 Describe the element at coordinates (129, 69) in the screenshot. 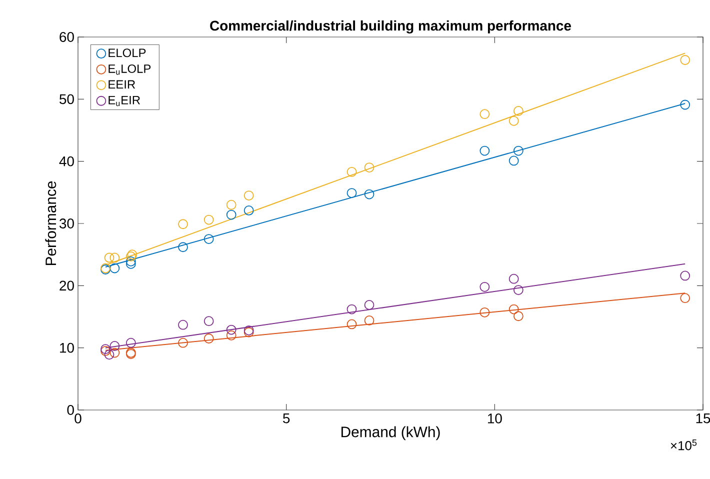

I see `legend-label: E$_{u}$LOLP` at that location.